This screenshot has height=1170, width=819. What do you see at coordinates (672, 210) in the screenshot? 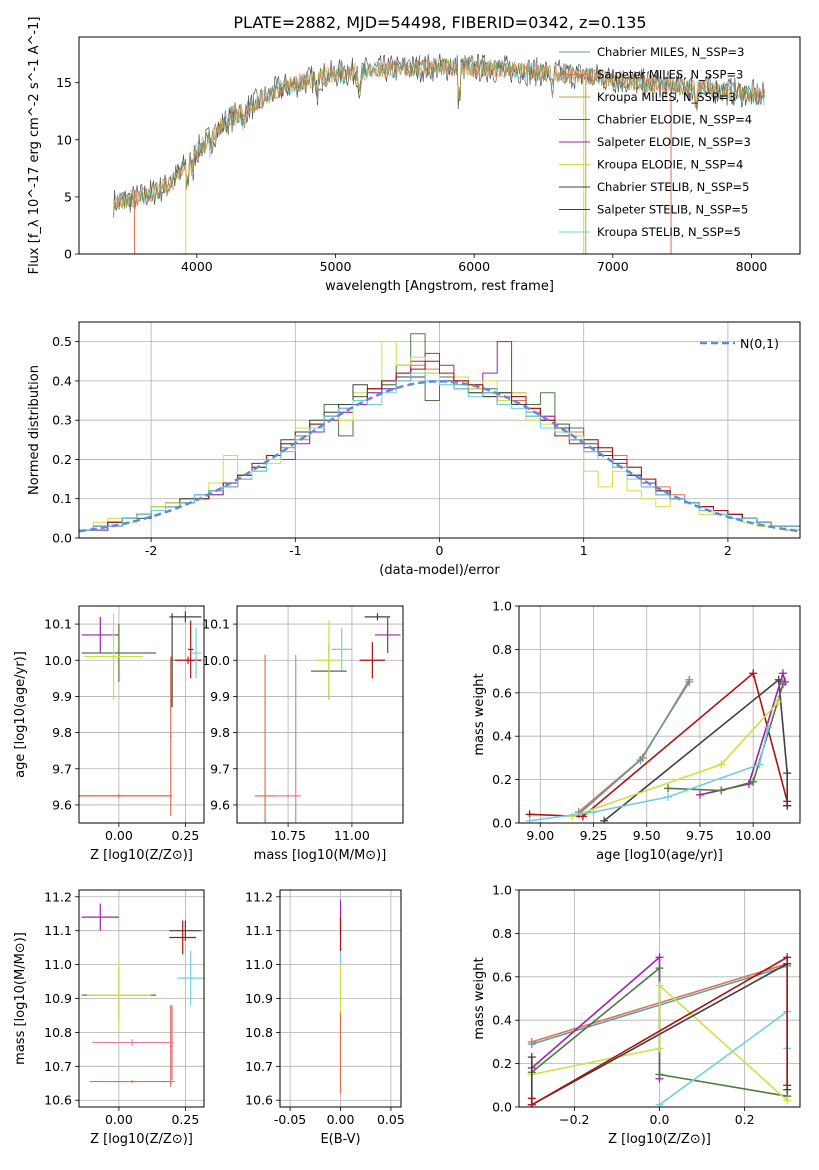
I see `legend-label-salpeter_stelib: Salpeter STELIB, N_SSP=5` at bounding box center [672, 210].